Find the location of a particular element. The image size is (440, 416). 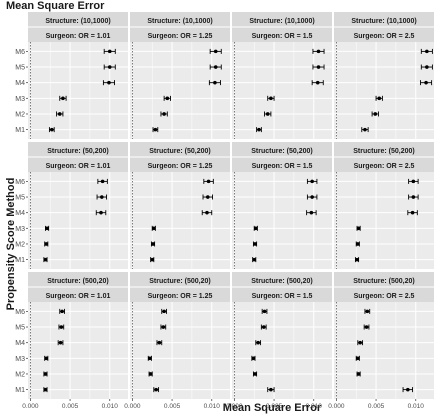

facet-panel: Structure: (10,1000) Surgeon: OR = 1.25 is located at coordinates (180, 75).